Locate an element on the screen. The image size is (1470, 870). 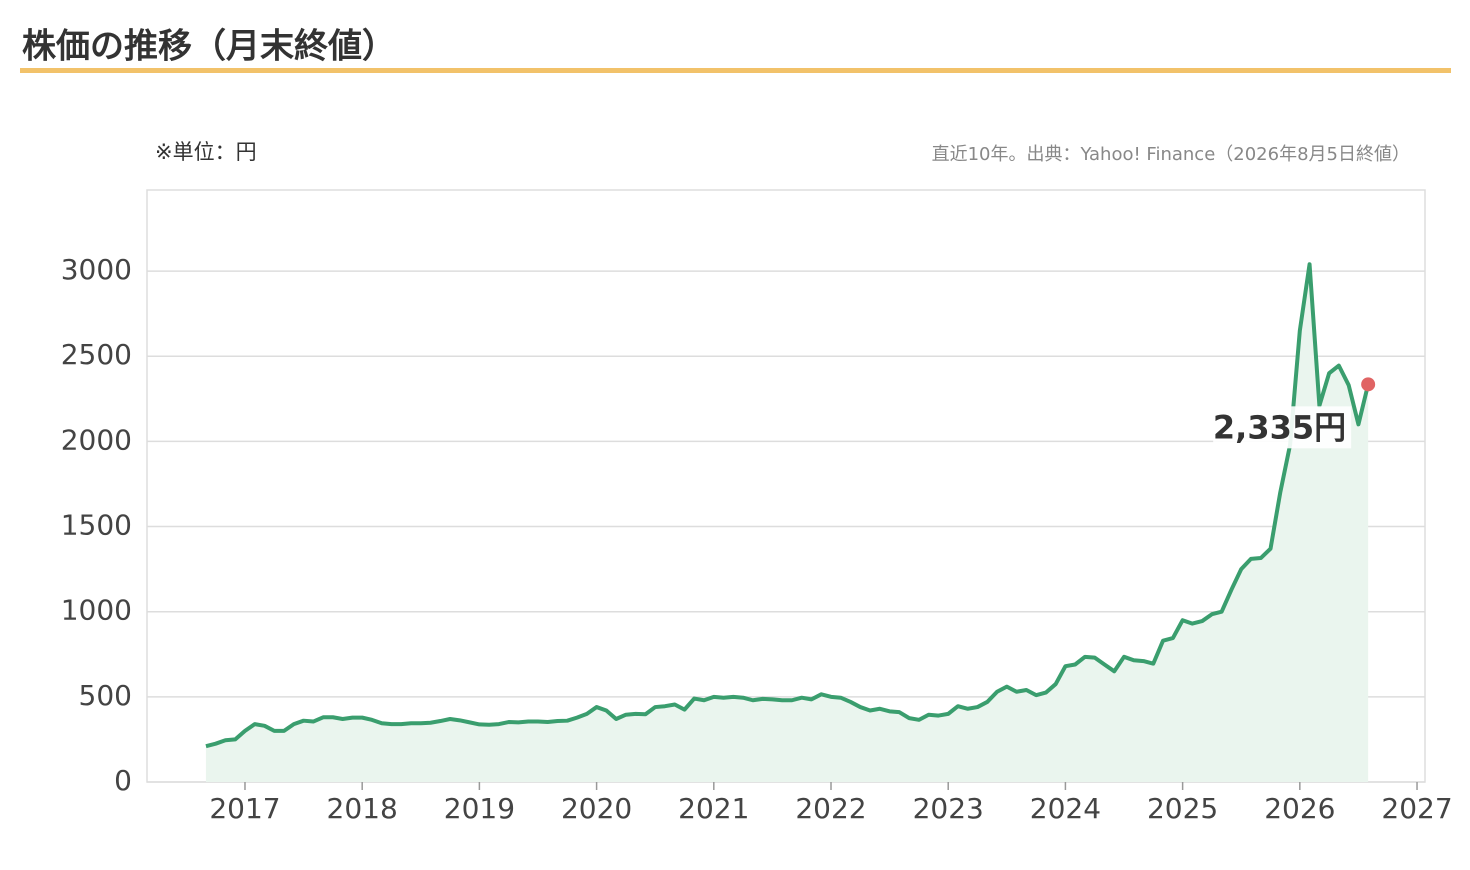
y-tick-label: 3000 is located at coordinates (96, 269).